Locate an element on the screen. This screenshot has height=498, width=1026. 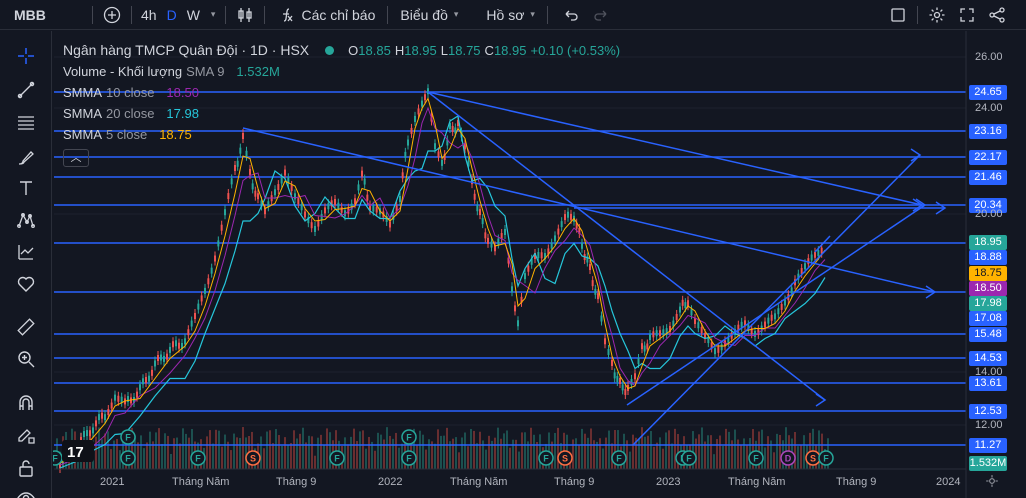
forecast-tool is located at coordinates (26, 252).